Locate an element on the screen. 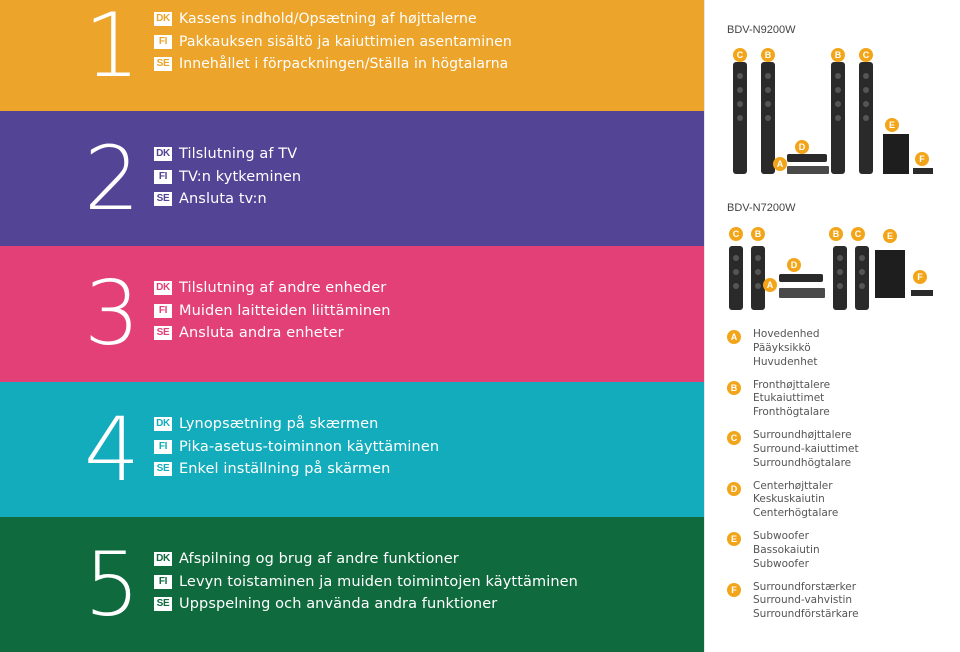 The width and height of the screenshot is (960, 652). line-se: SE Ansluta tv:n is located at coordinates (227, 199).